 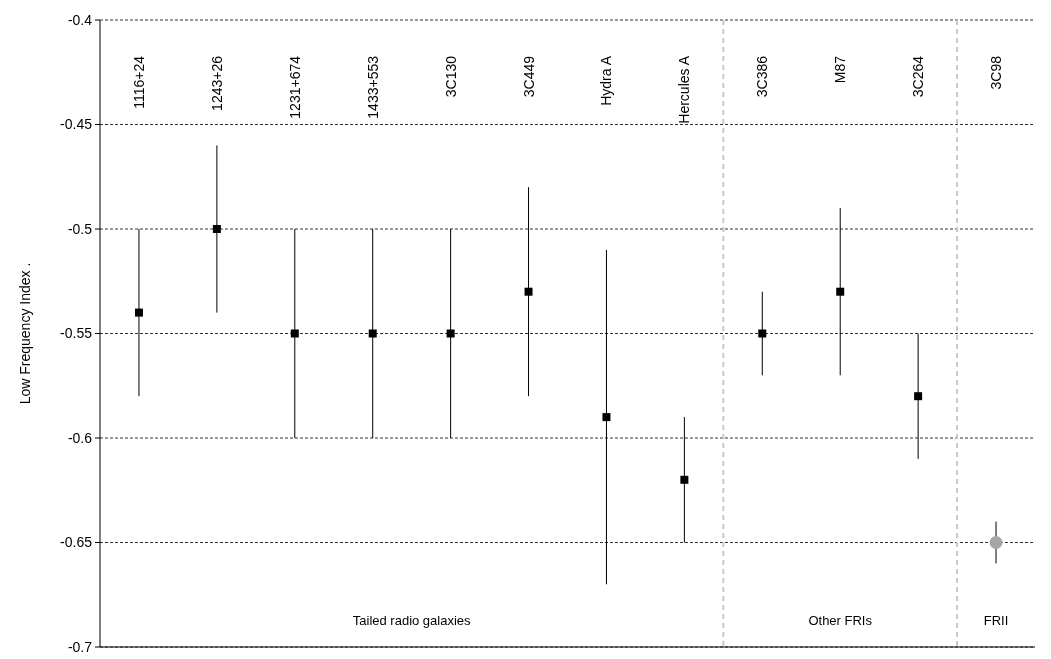 What do you see at coordinates (80, 437) in the screenshot?
I see `y-tick-label: -0.6` at bounding box center [80, 437].